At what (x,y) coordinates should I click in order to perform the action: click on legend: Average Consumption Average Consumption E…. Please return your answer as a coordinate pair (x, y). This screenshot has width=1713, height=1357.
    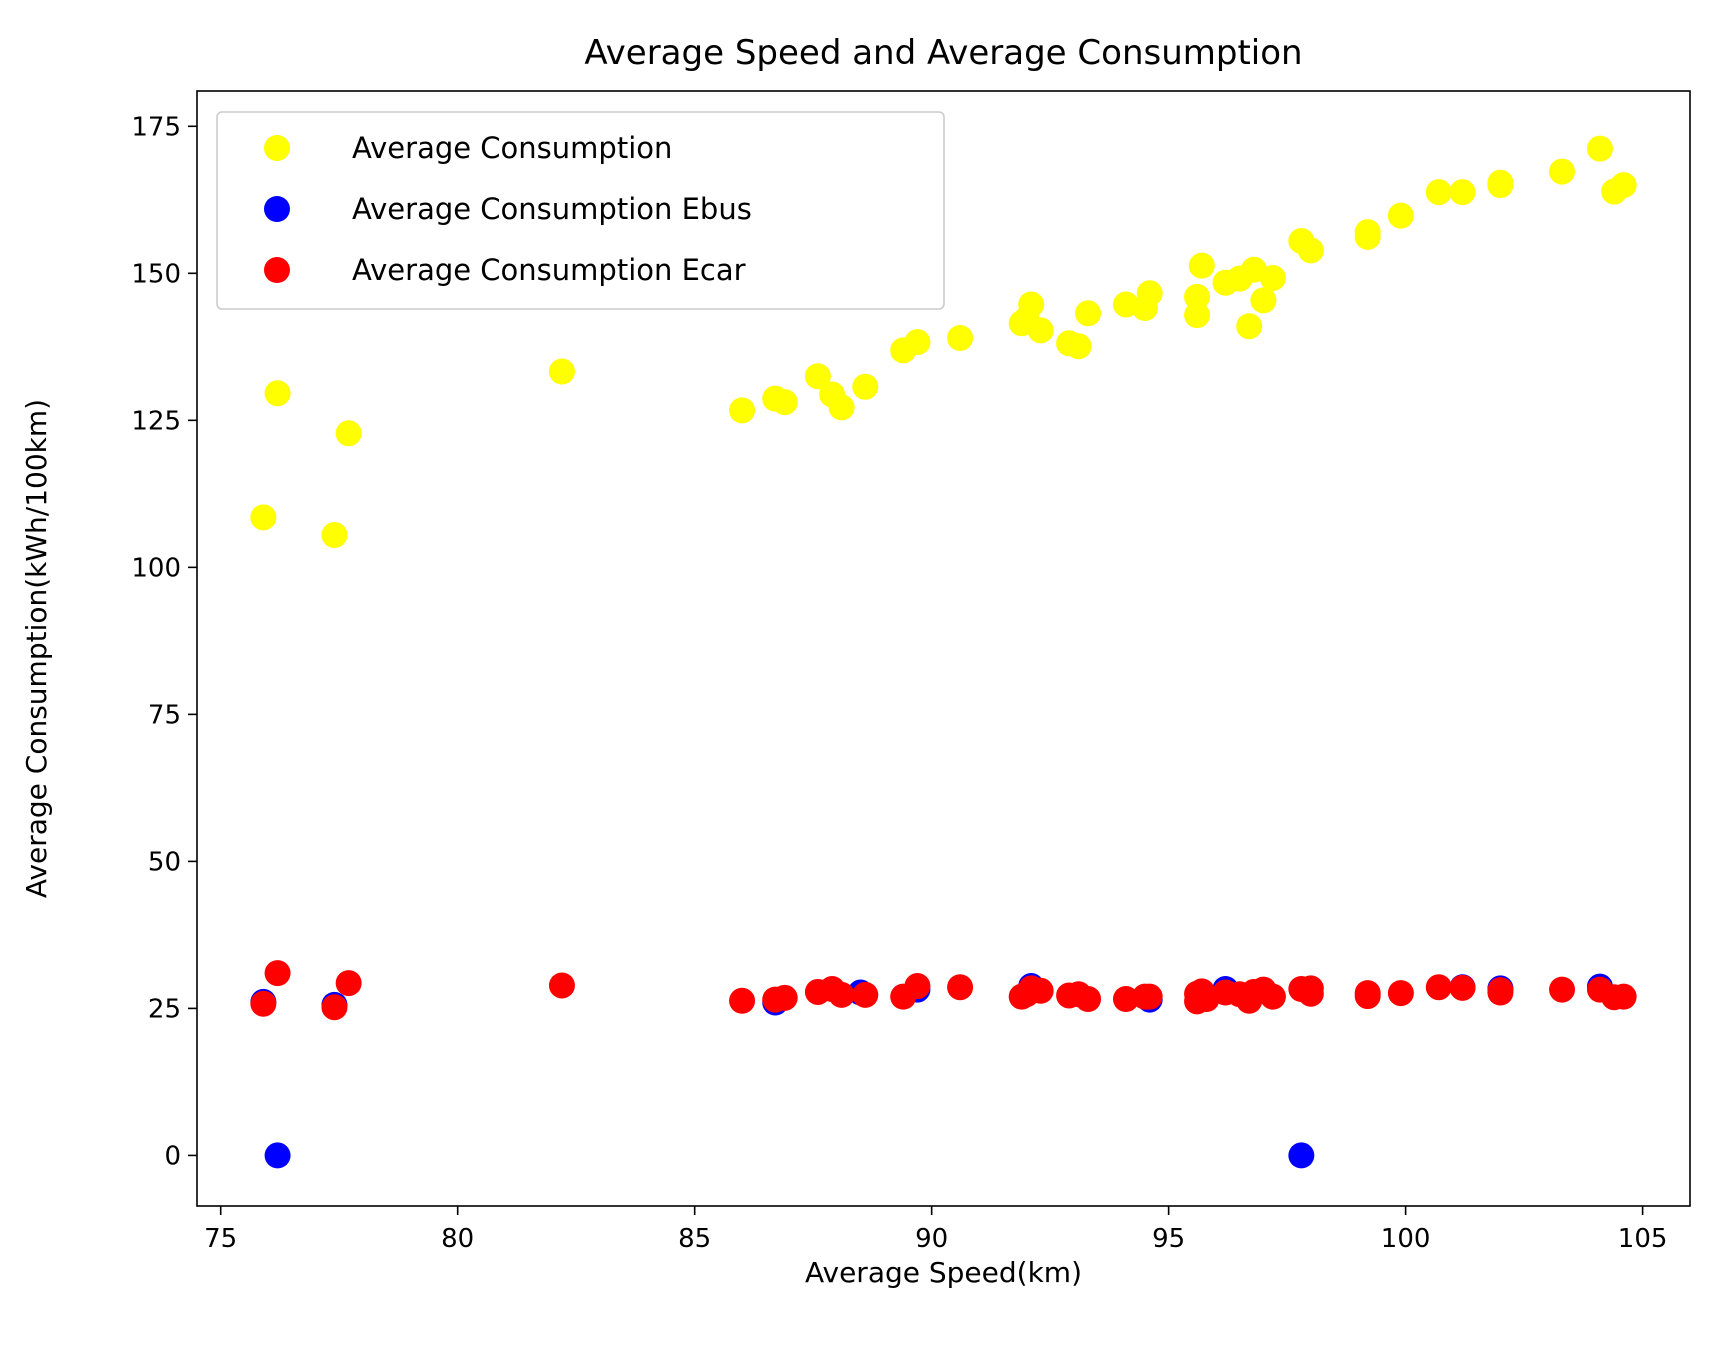
    Looking at the image, I should click on (580, 210).